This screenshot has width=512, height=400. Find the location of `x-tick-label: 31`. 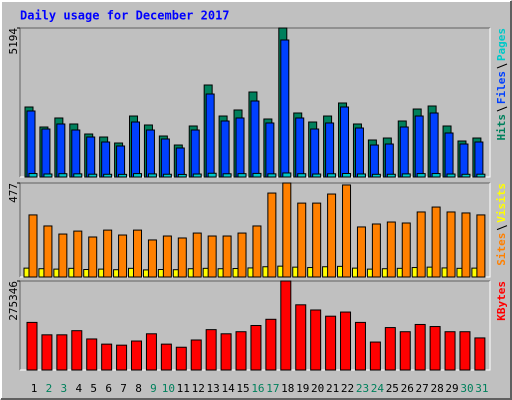

x-tick-label: 31 is located at coordinates (481, 388).